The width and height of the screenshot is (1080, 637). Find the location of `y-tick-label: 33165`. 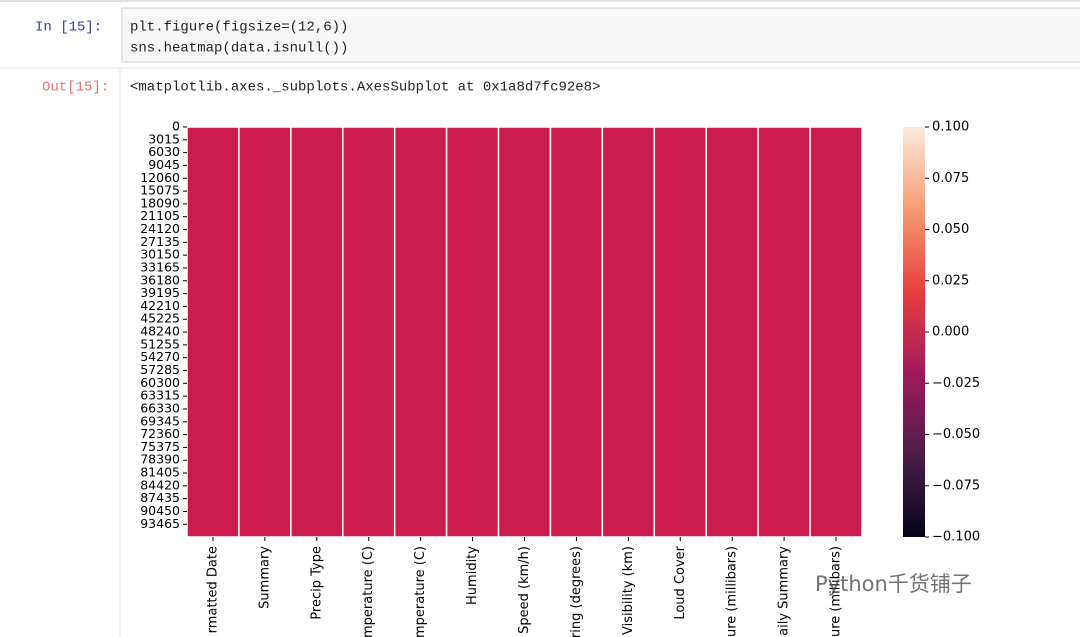

y-tick-label: 33165 is located at coordinates (160, 266).